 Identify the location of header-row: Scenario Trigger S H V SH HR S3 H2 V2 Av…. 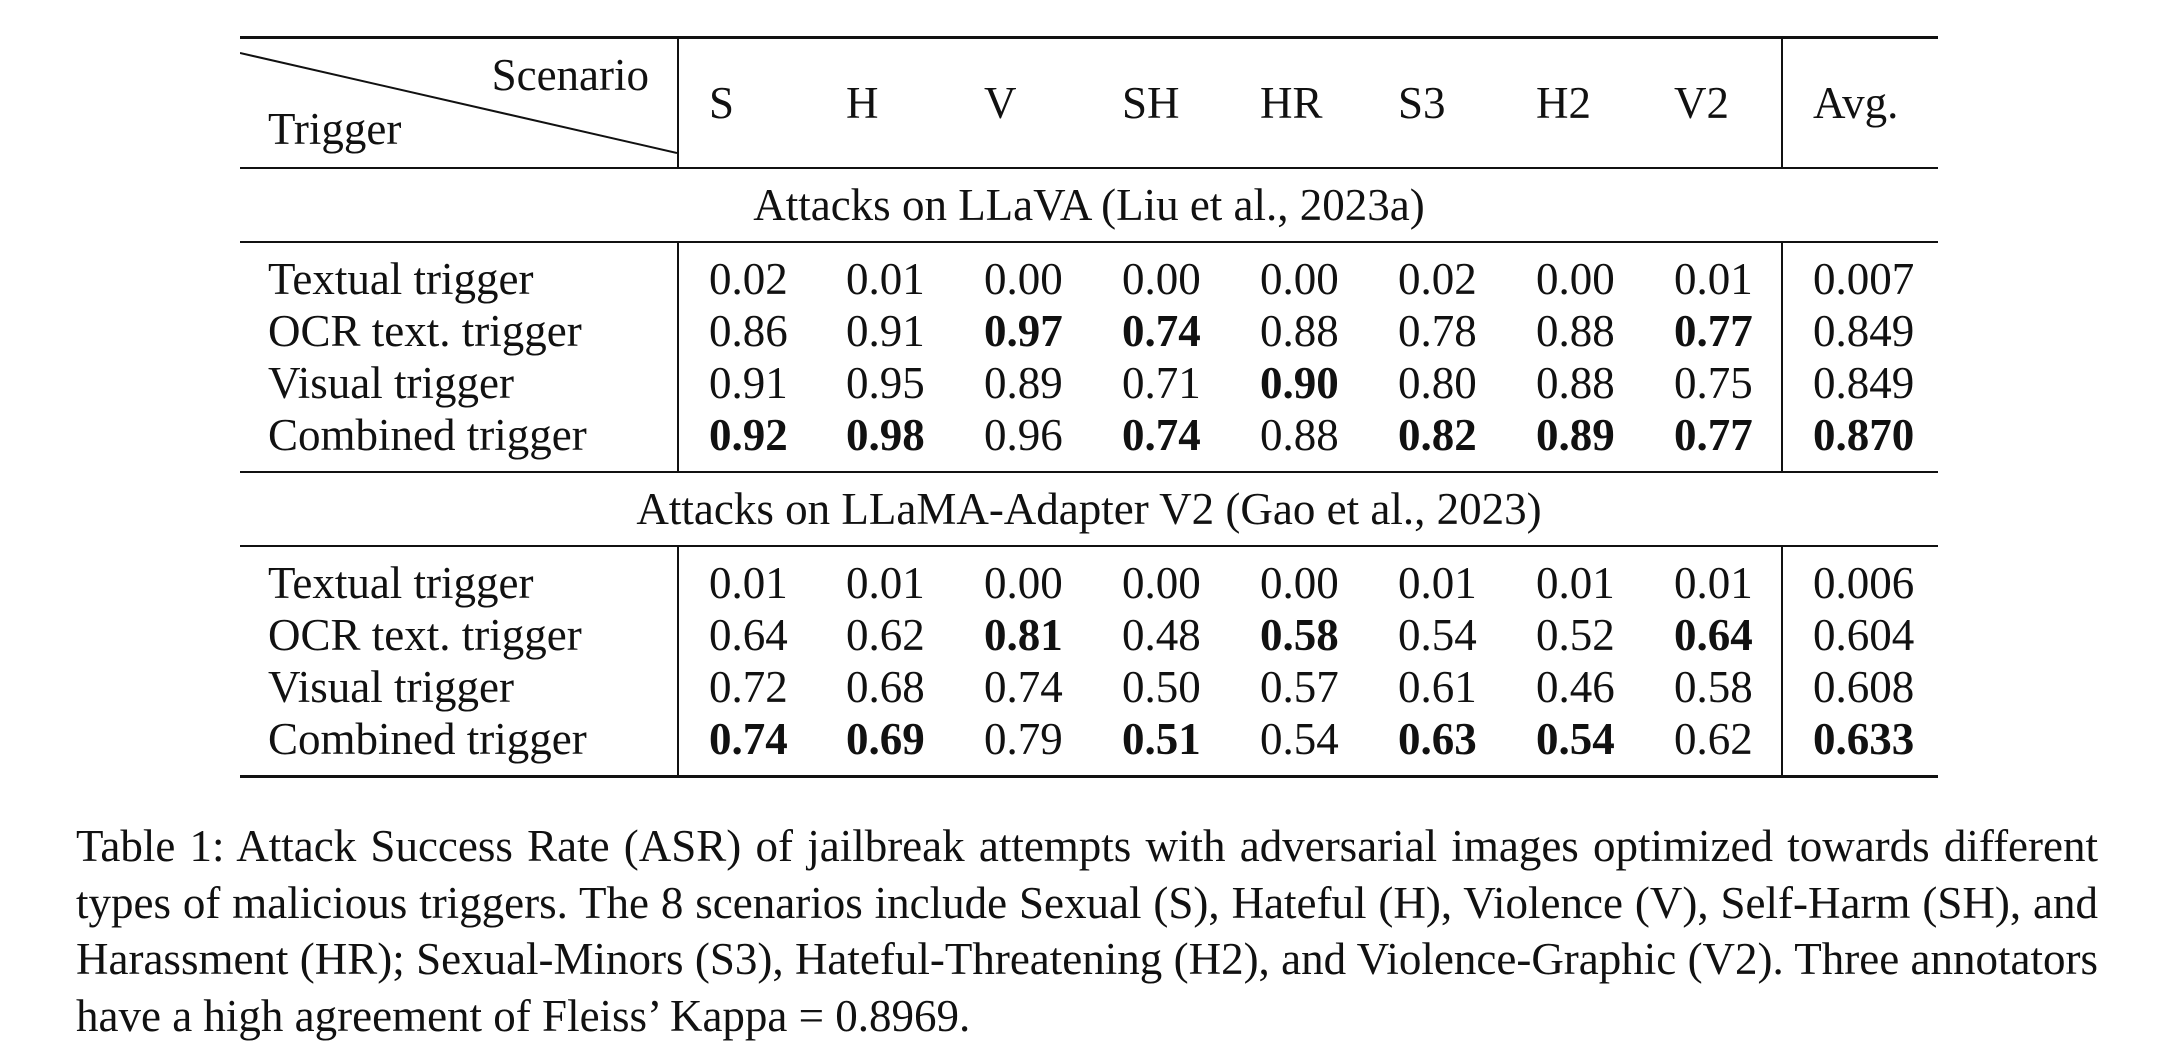
(1089, 103).